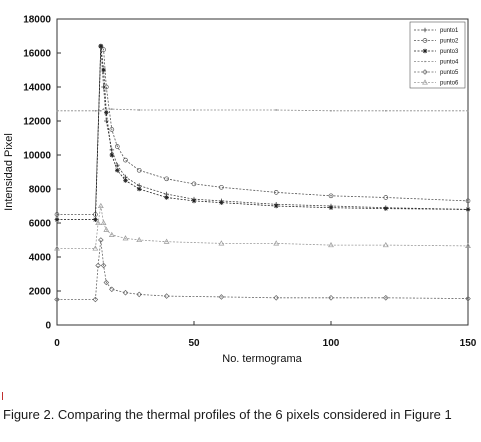  I want to click on series-punto6, so click(262, 226).